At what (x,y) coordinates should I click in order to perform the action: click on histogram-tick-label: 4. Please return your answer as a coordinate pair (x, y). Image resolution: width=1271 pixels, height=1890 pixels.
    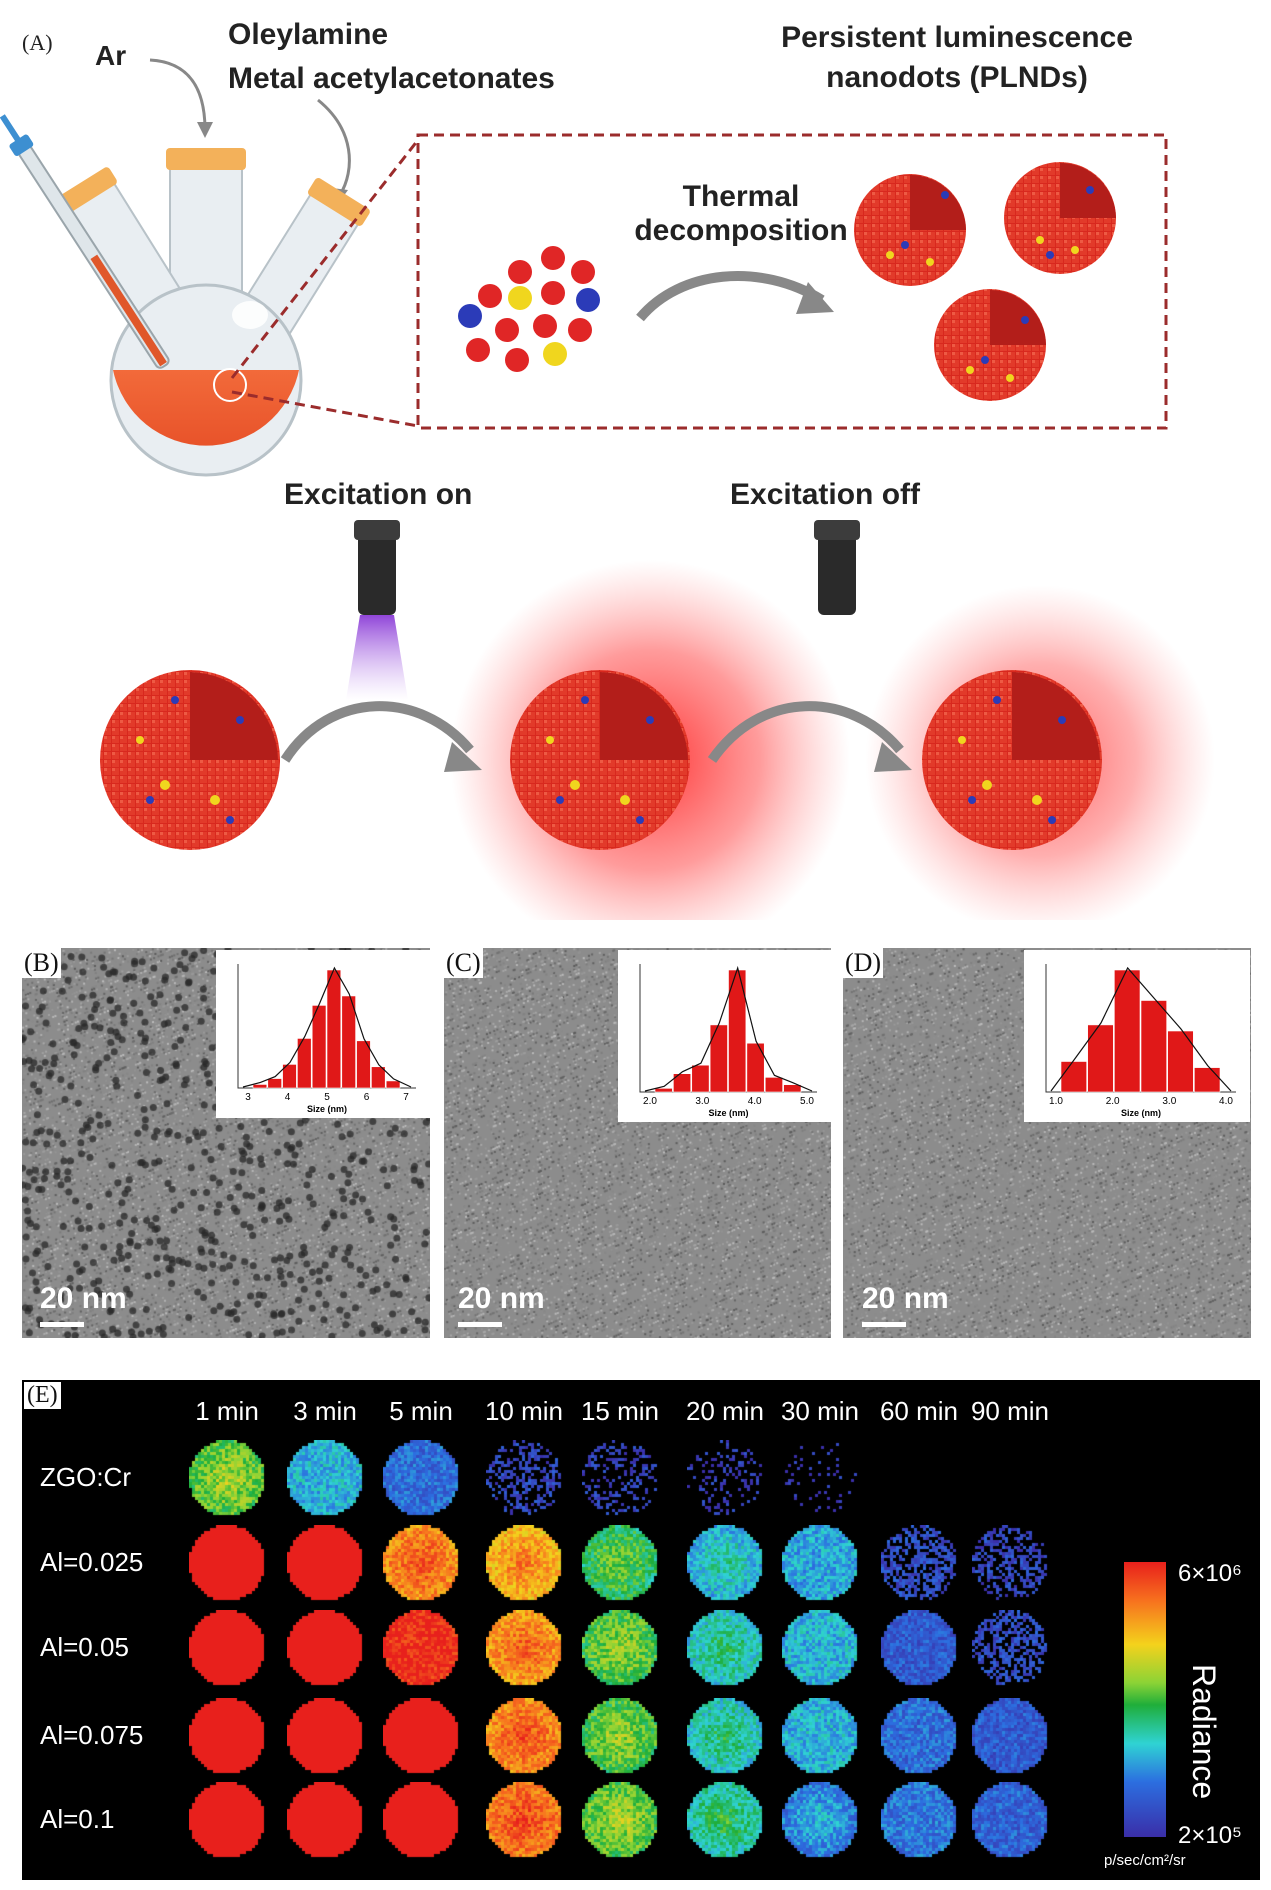
    Looking at the image, I should click on (288, 1097).